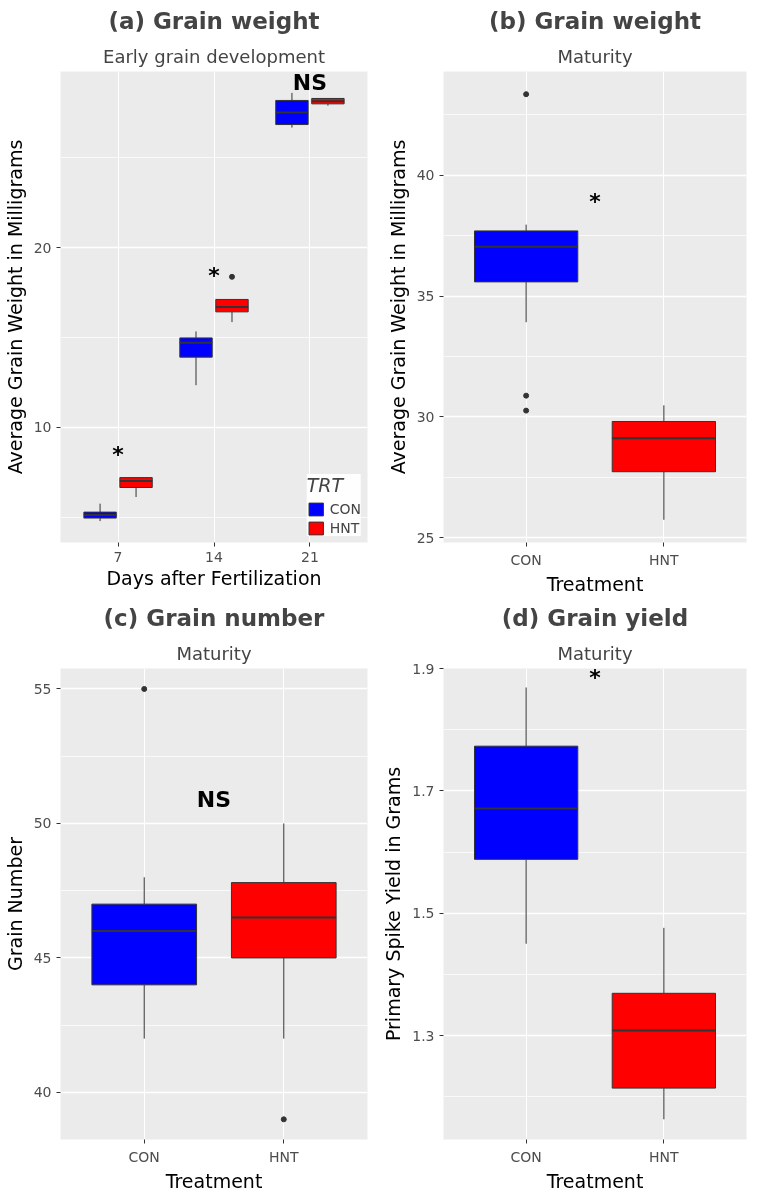  What do you see at coordinates (345, 509) in the screenshot?
I see `legend-label: CON` at bounding box center [345, 509].